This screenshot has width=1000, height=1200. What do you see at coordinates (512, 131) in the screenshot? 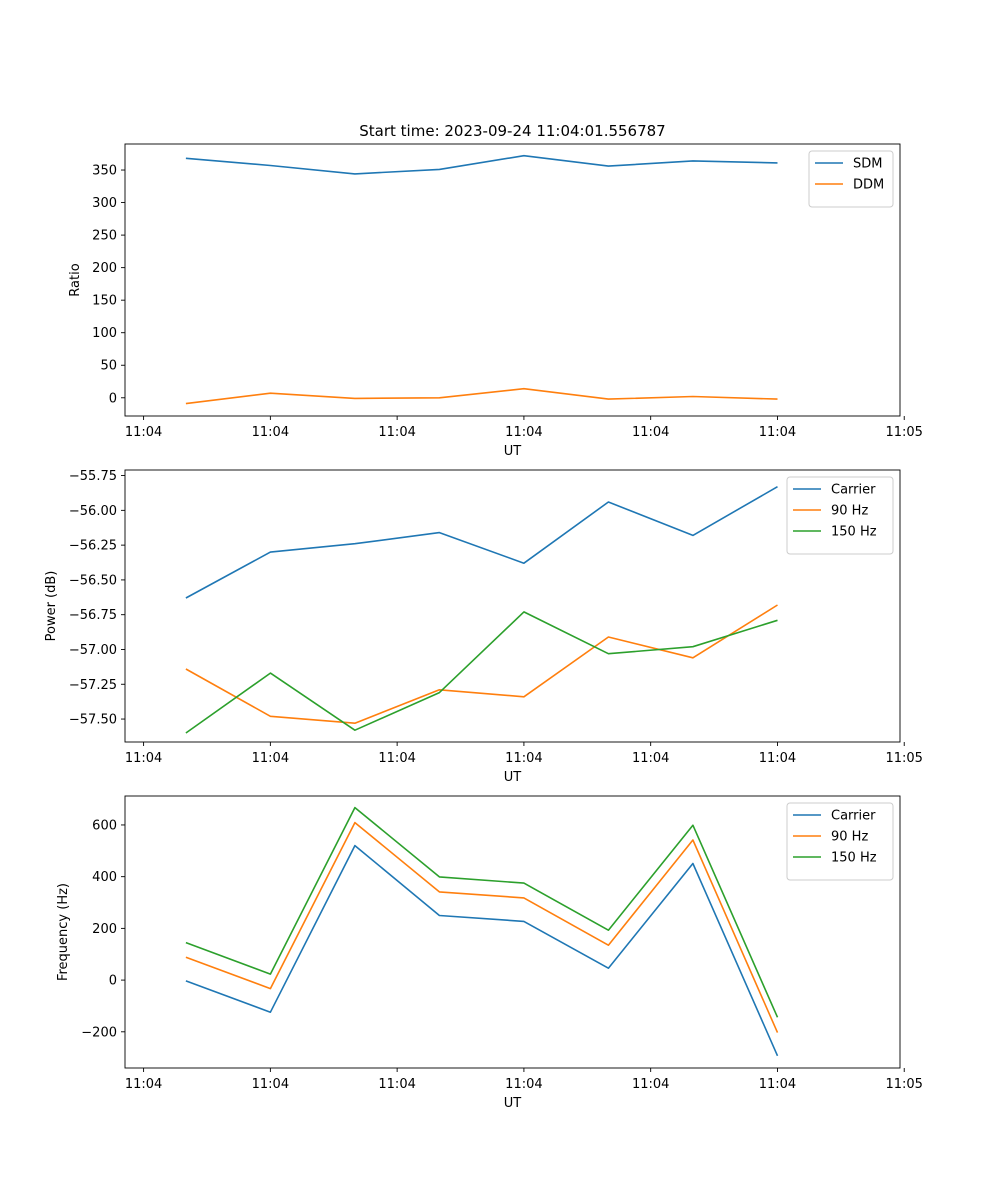
I see `figure-title: Start time: 2023-09-24 11:04:01.556787` at bounding box center [512, 131].